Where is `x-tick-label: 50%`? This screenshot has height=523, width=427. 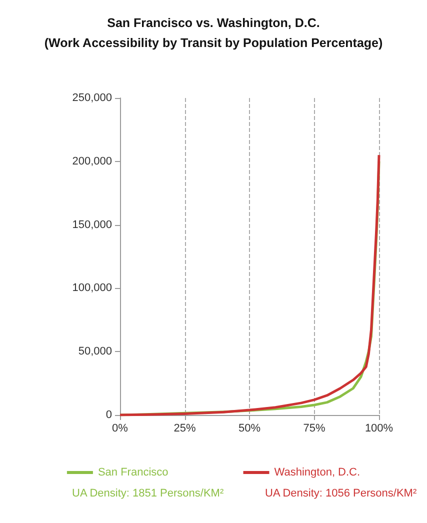
x-tick-label: 50% is located at coordinates (249, 428).